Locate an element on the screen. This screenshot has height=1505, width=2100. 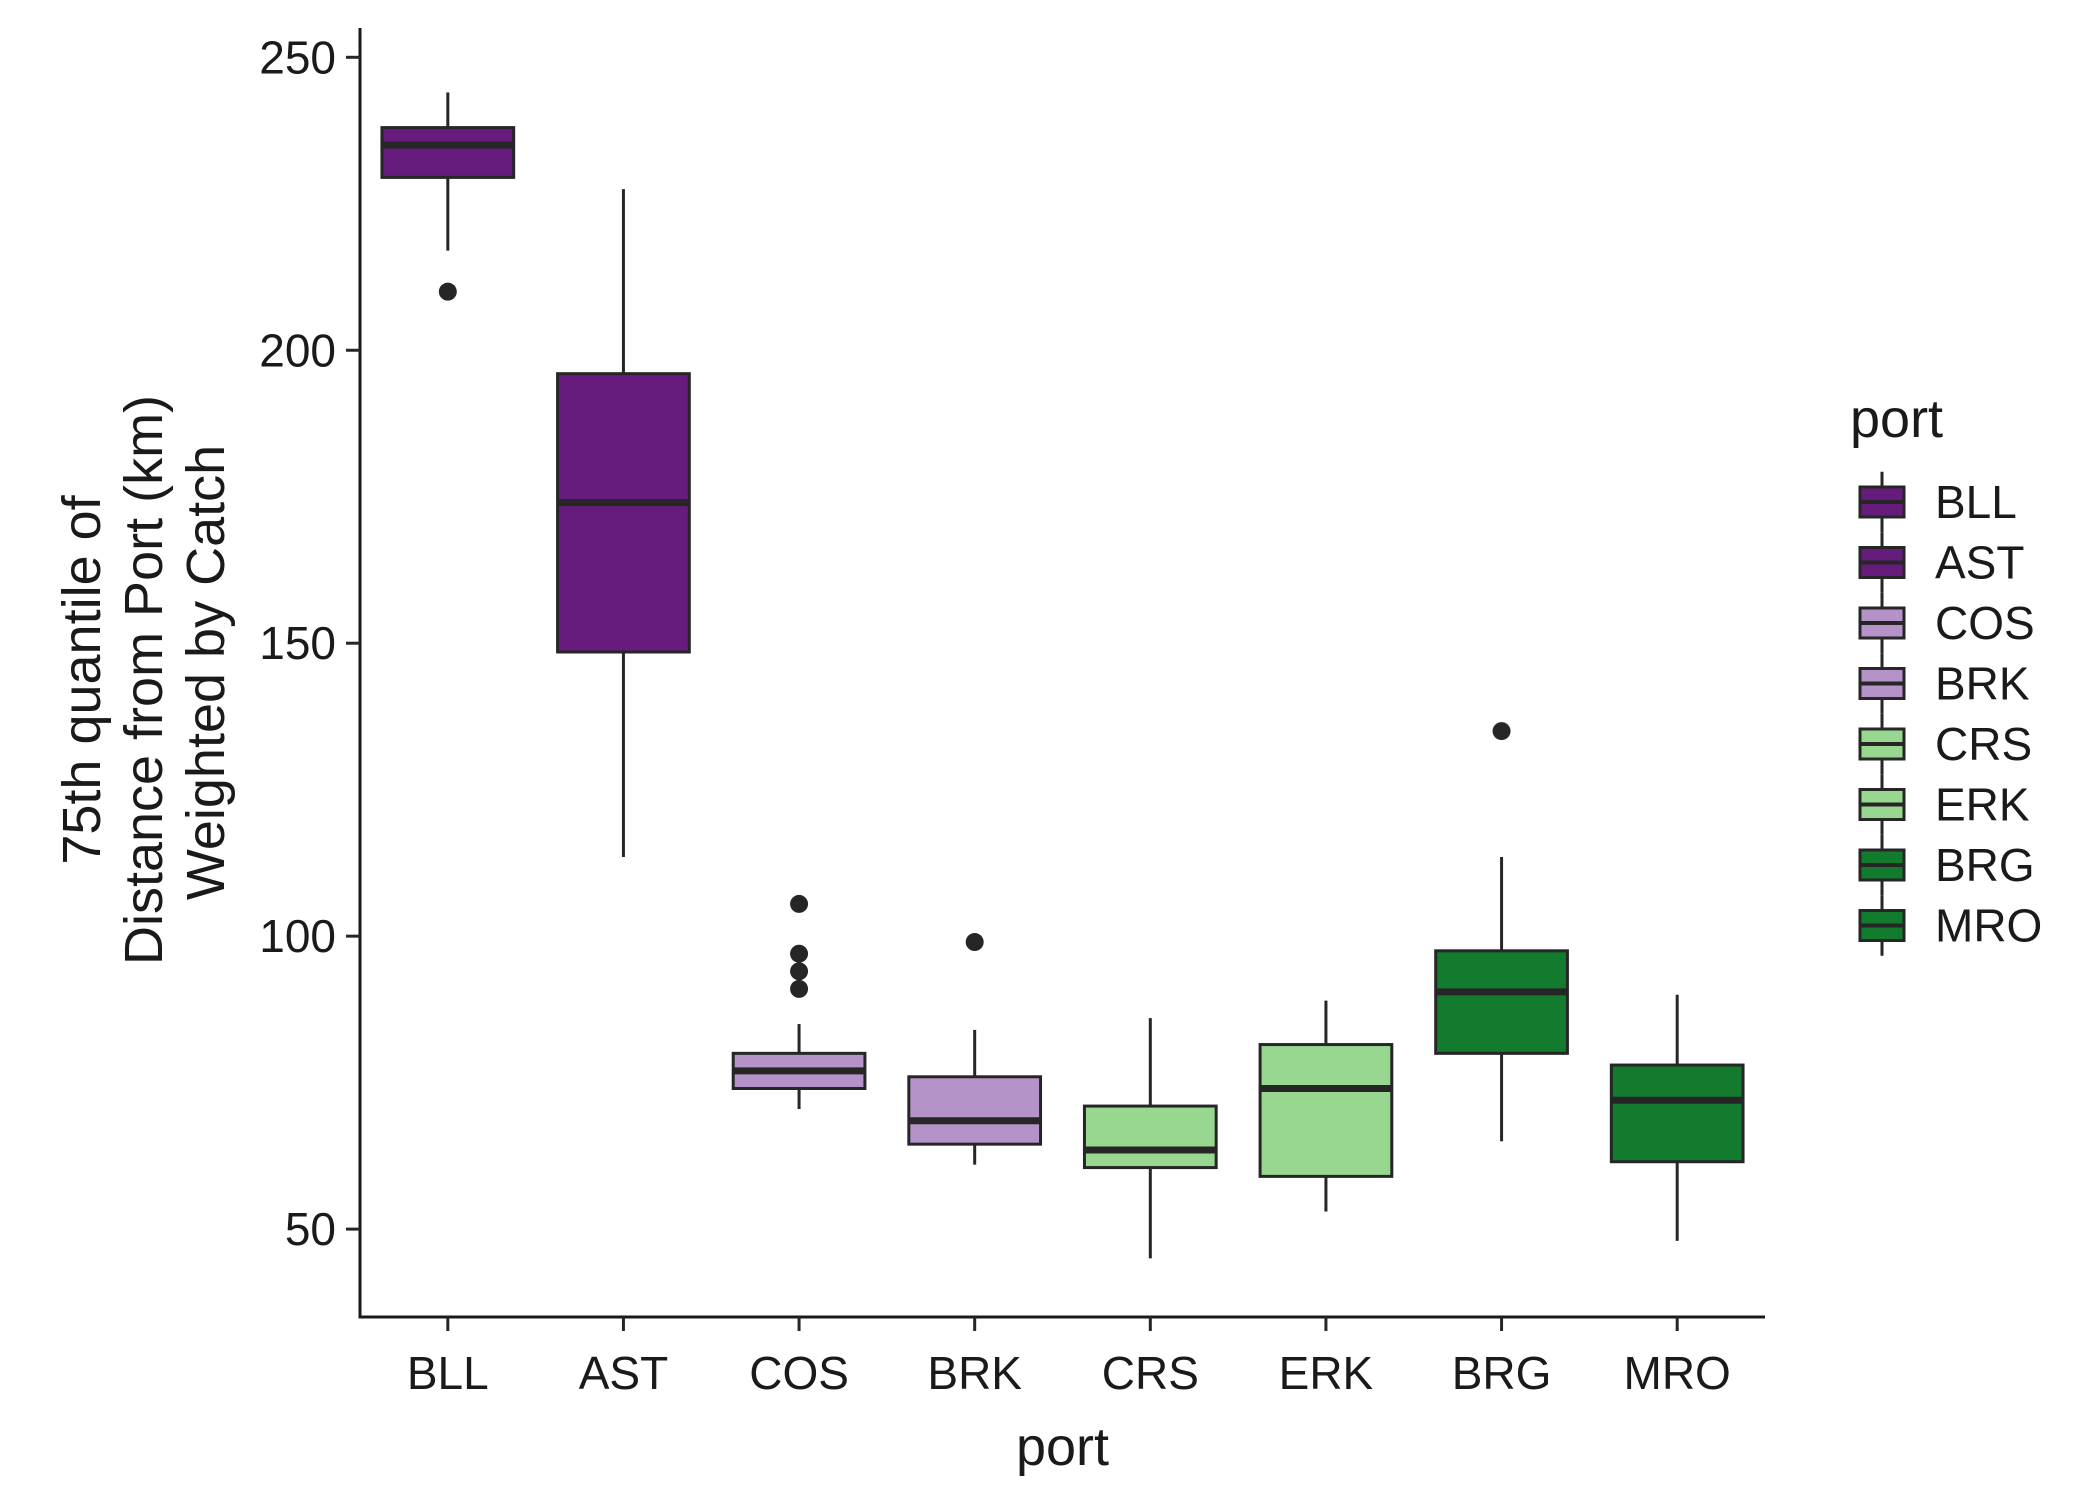
x-tick-label: ERK is located at coordinates (1326, 1373).